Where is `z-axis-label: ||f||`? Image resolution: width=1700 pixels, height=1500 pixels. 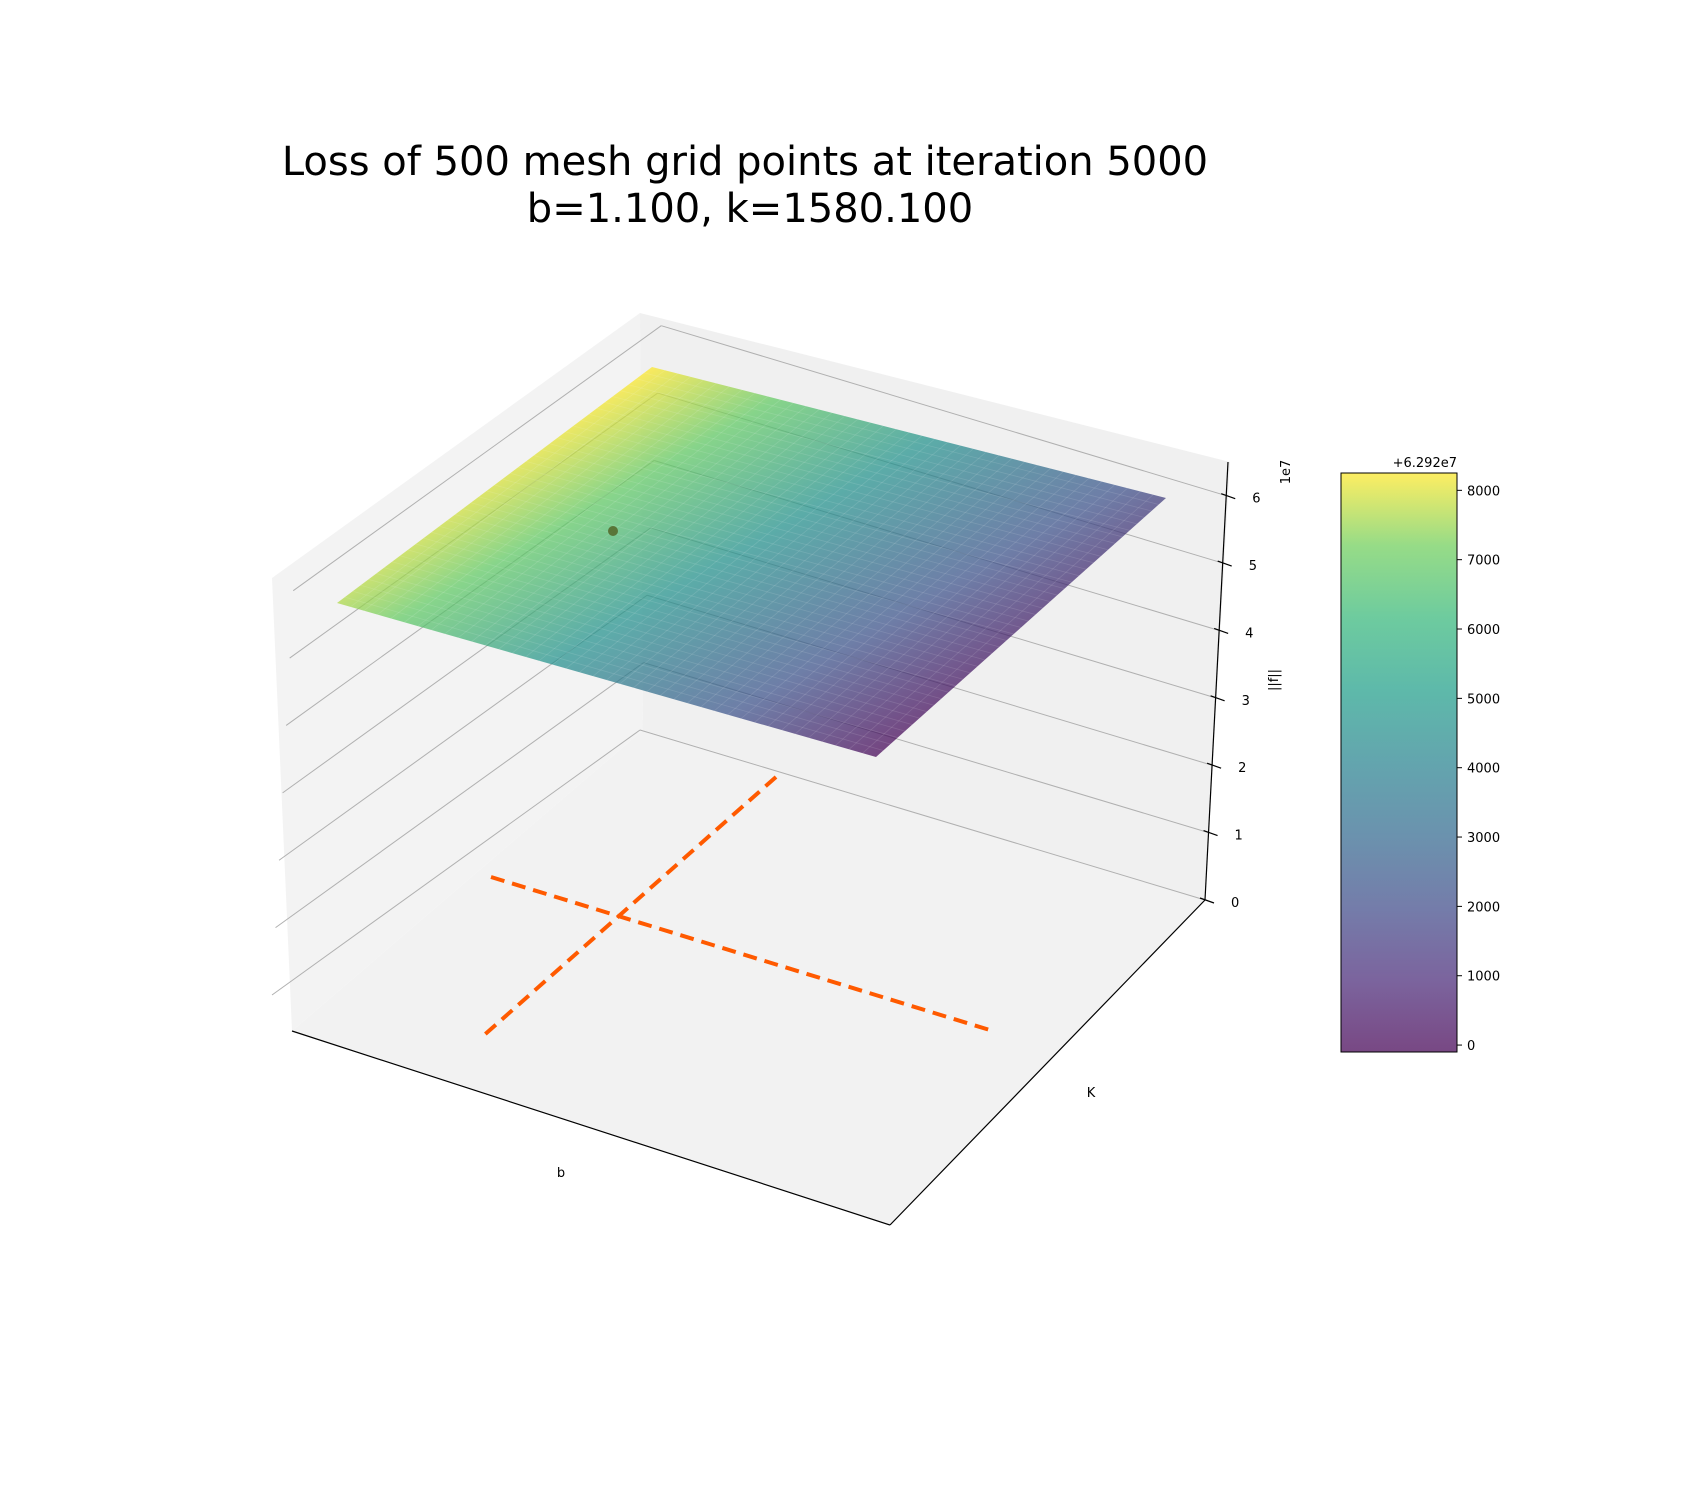
z-axis-label: ||f|| is located at coordinates (1274, 680).